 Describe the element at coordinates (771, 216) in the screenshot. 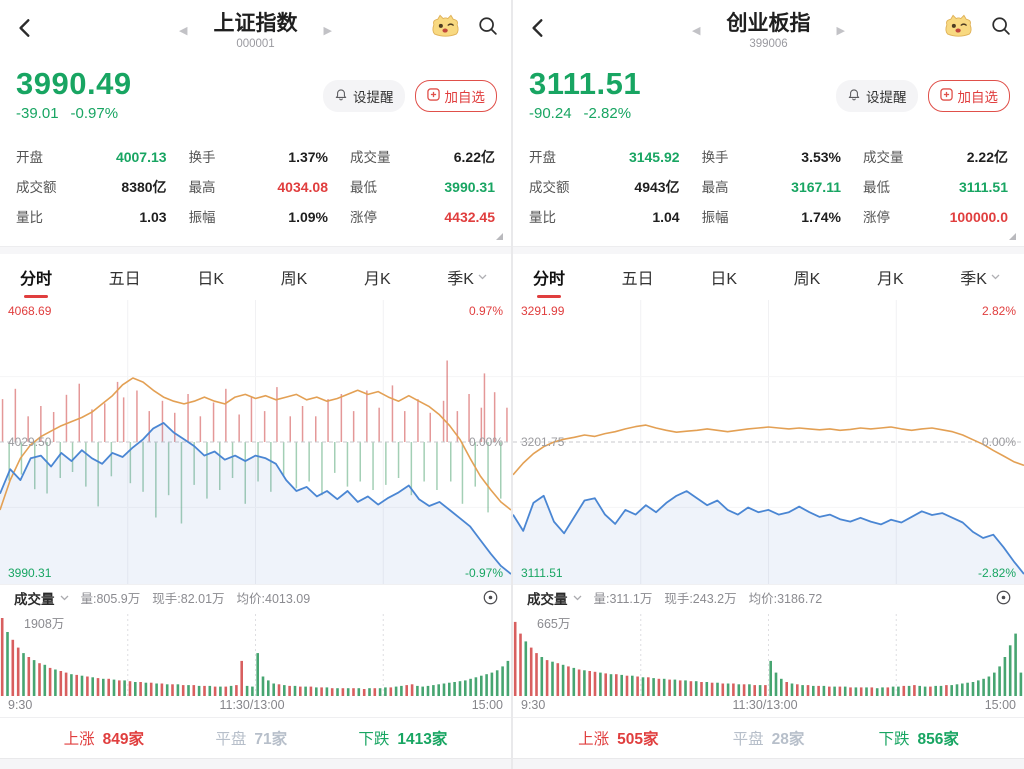

I see `stat-item: 振幅 1.74%` at that location.